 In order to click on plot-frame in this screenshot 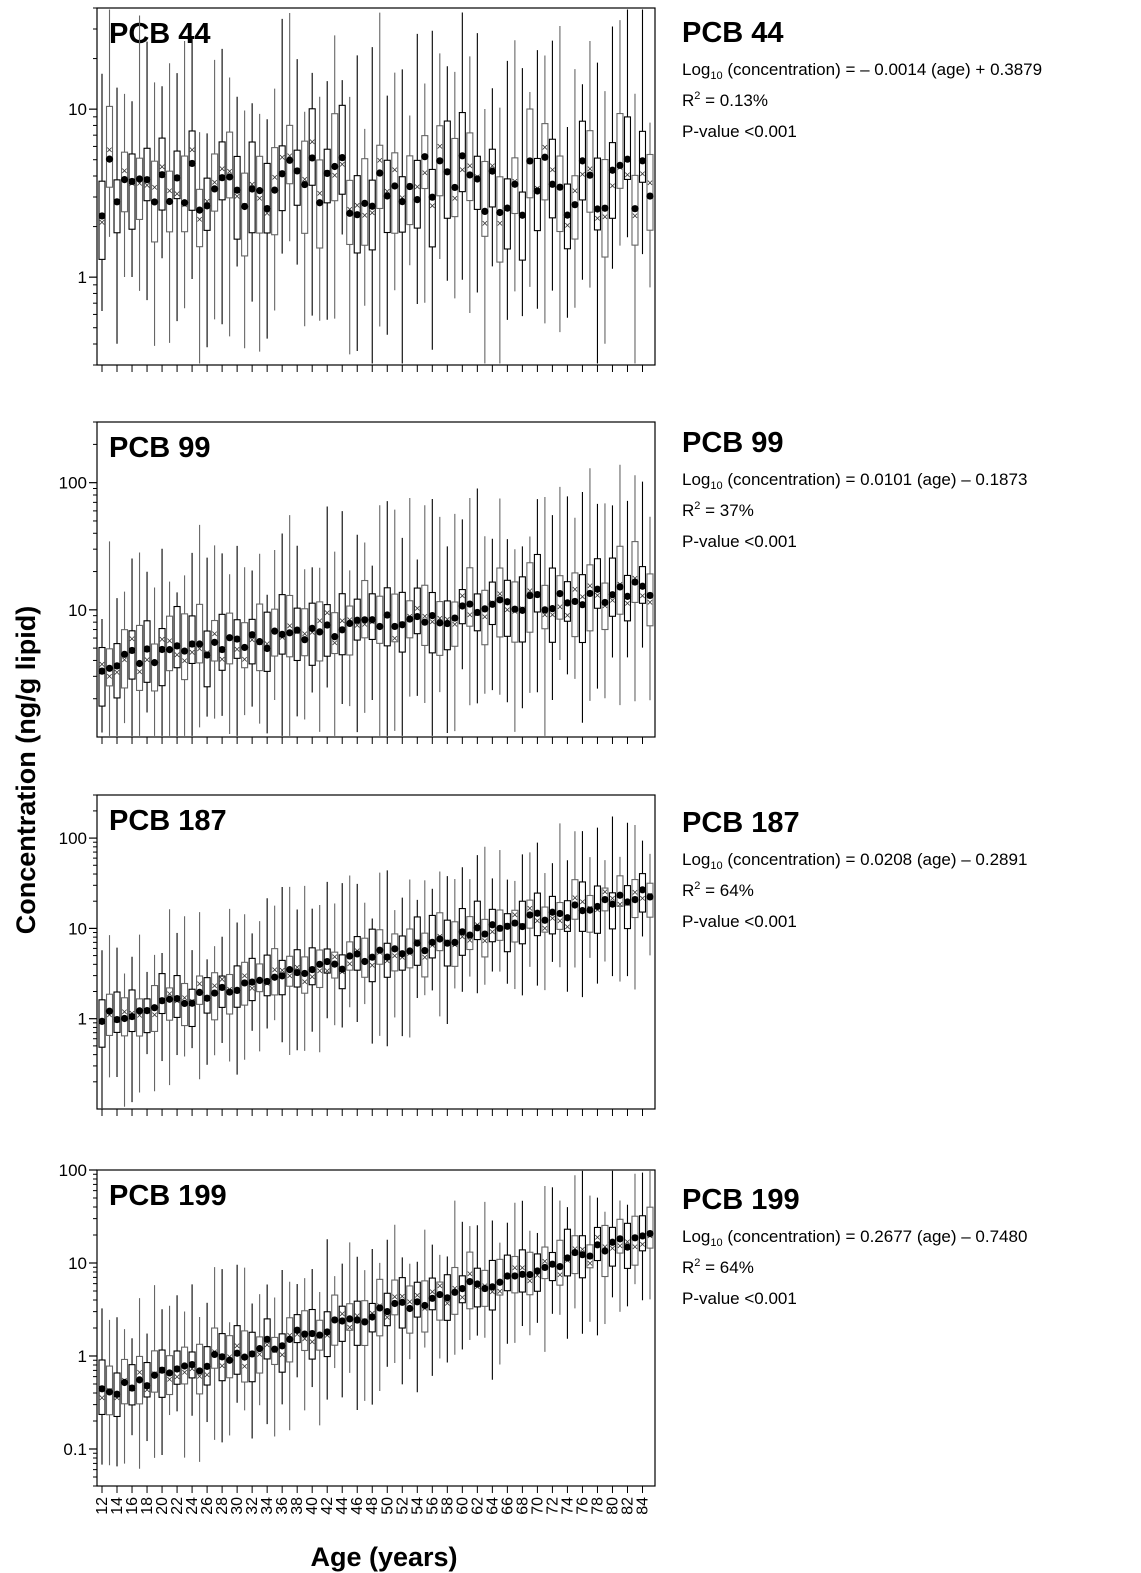, I will do `click(376, 579)`.